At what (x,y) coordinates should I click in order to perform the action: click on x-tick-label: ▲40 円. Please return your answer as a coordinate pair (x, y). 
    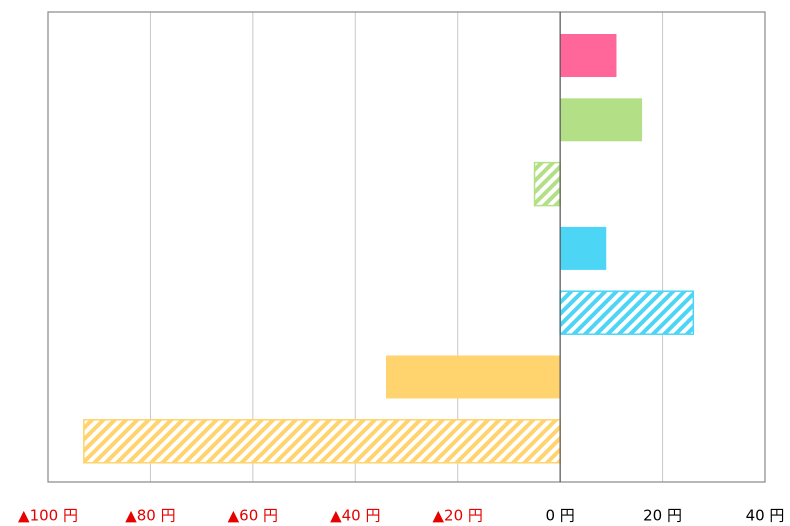
    Looking at the image, I should click on (355, 516).